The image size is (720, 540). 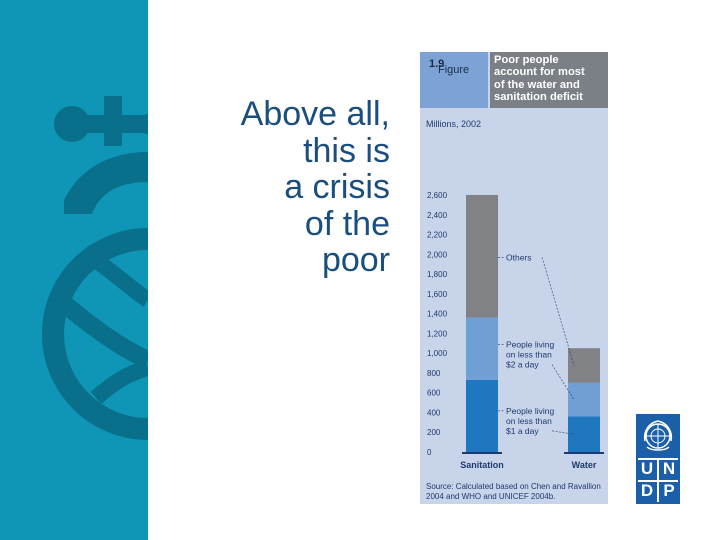 What do you see at coordinates (526, 60) in the screenshot?
I see `figure-title-line: Poor people` at bounding box center [526, 60].